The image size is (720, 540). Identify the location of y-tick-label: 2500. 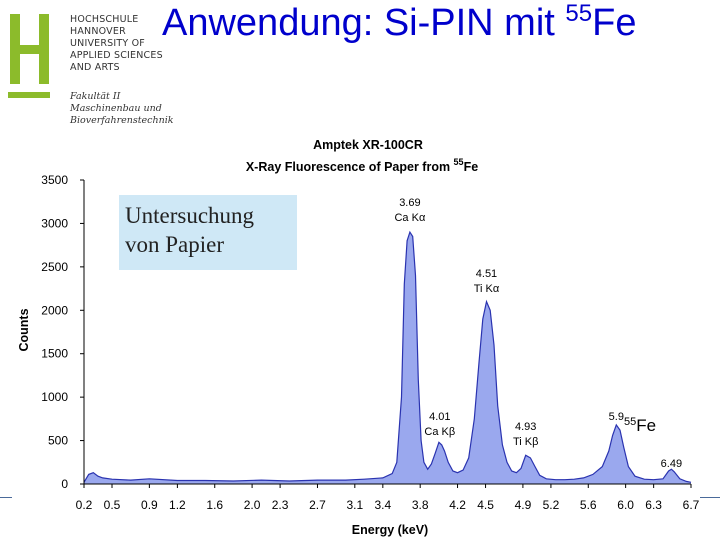
(54, 267).